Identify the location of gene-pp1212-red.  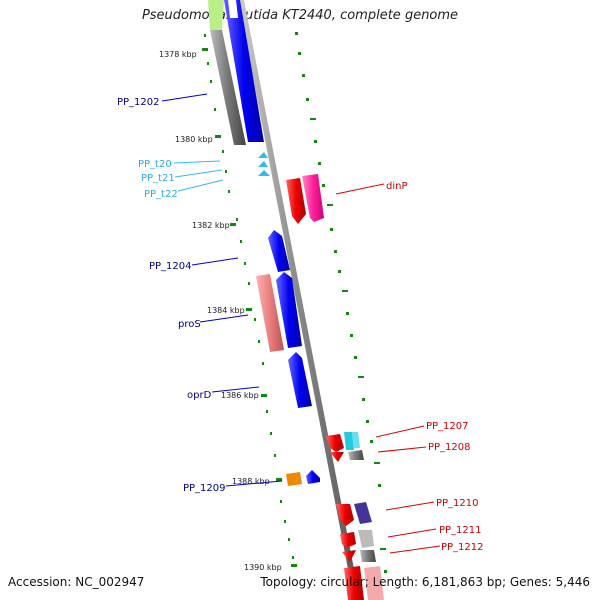
(349, 556).